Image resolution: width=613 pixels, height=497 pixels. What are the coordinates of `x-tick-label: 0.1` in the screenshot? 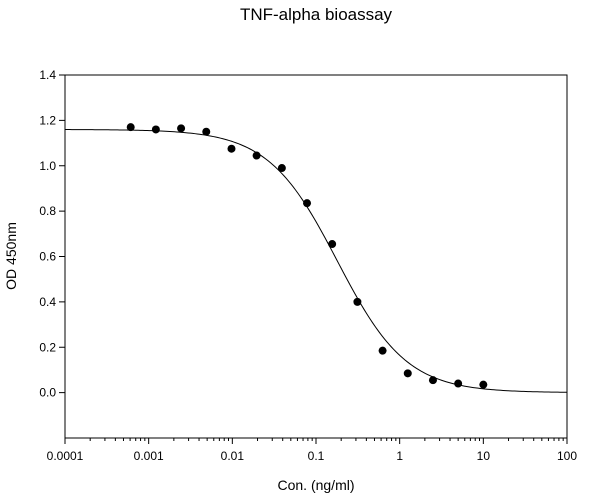 It's located at (316, 456).